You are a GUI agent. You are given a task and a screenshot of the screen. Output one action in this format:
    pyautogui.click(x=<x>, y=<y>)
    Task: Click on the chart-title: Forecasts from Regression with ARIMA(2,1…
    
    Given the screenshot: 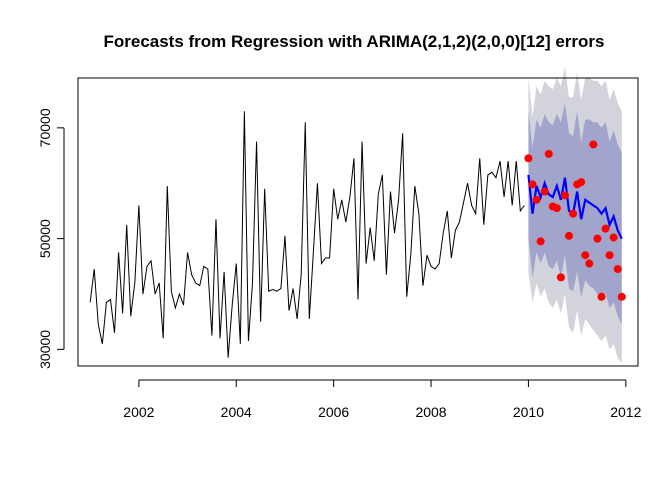 What is the action you would take?
    pyautogui.click(x=353, y=41)
    